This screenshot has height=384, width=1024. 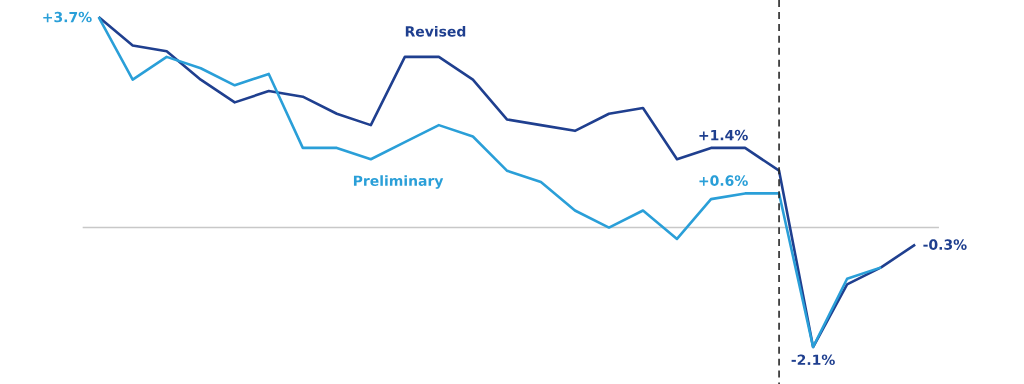 I want to click on series-label: Revised, so click(x=435, y=31).